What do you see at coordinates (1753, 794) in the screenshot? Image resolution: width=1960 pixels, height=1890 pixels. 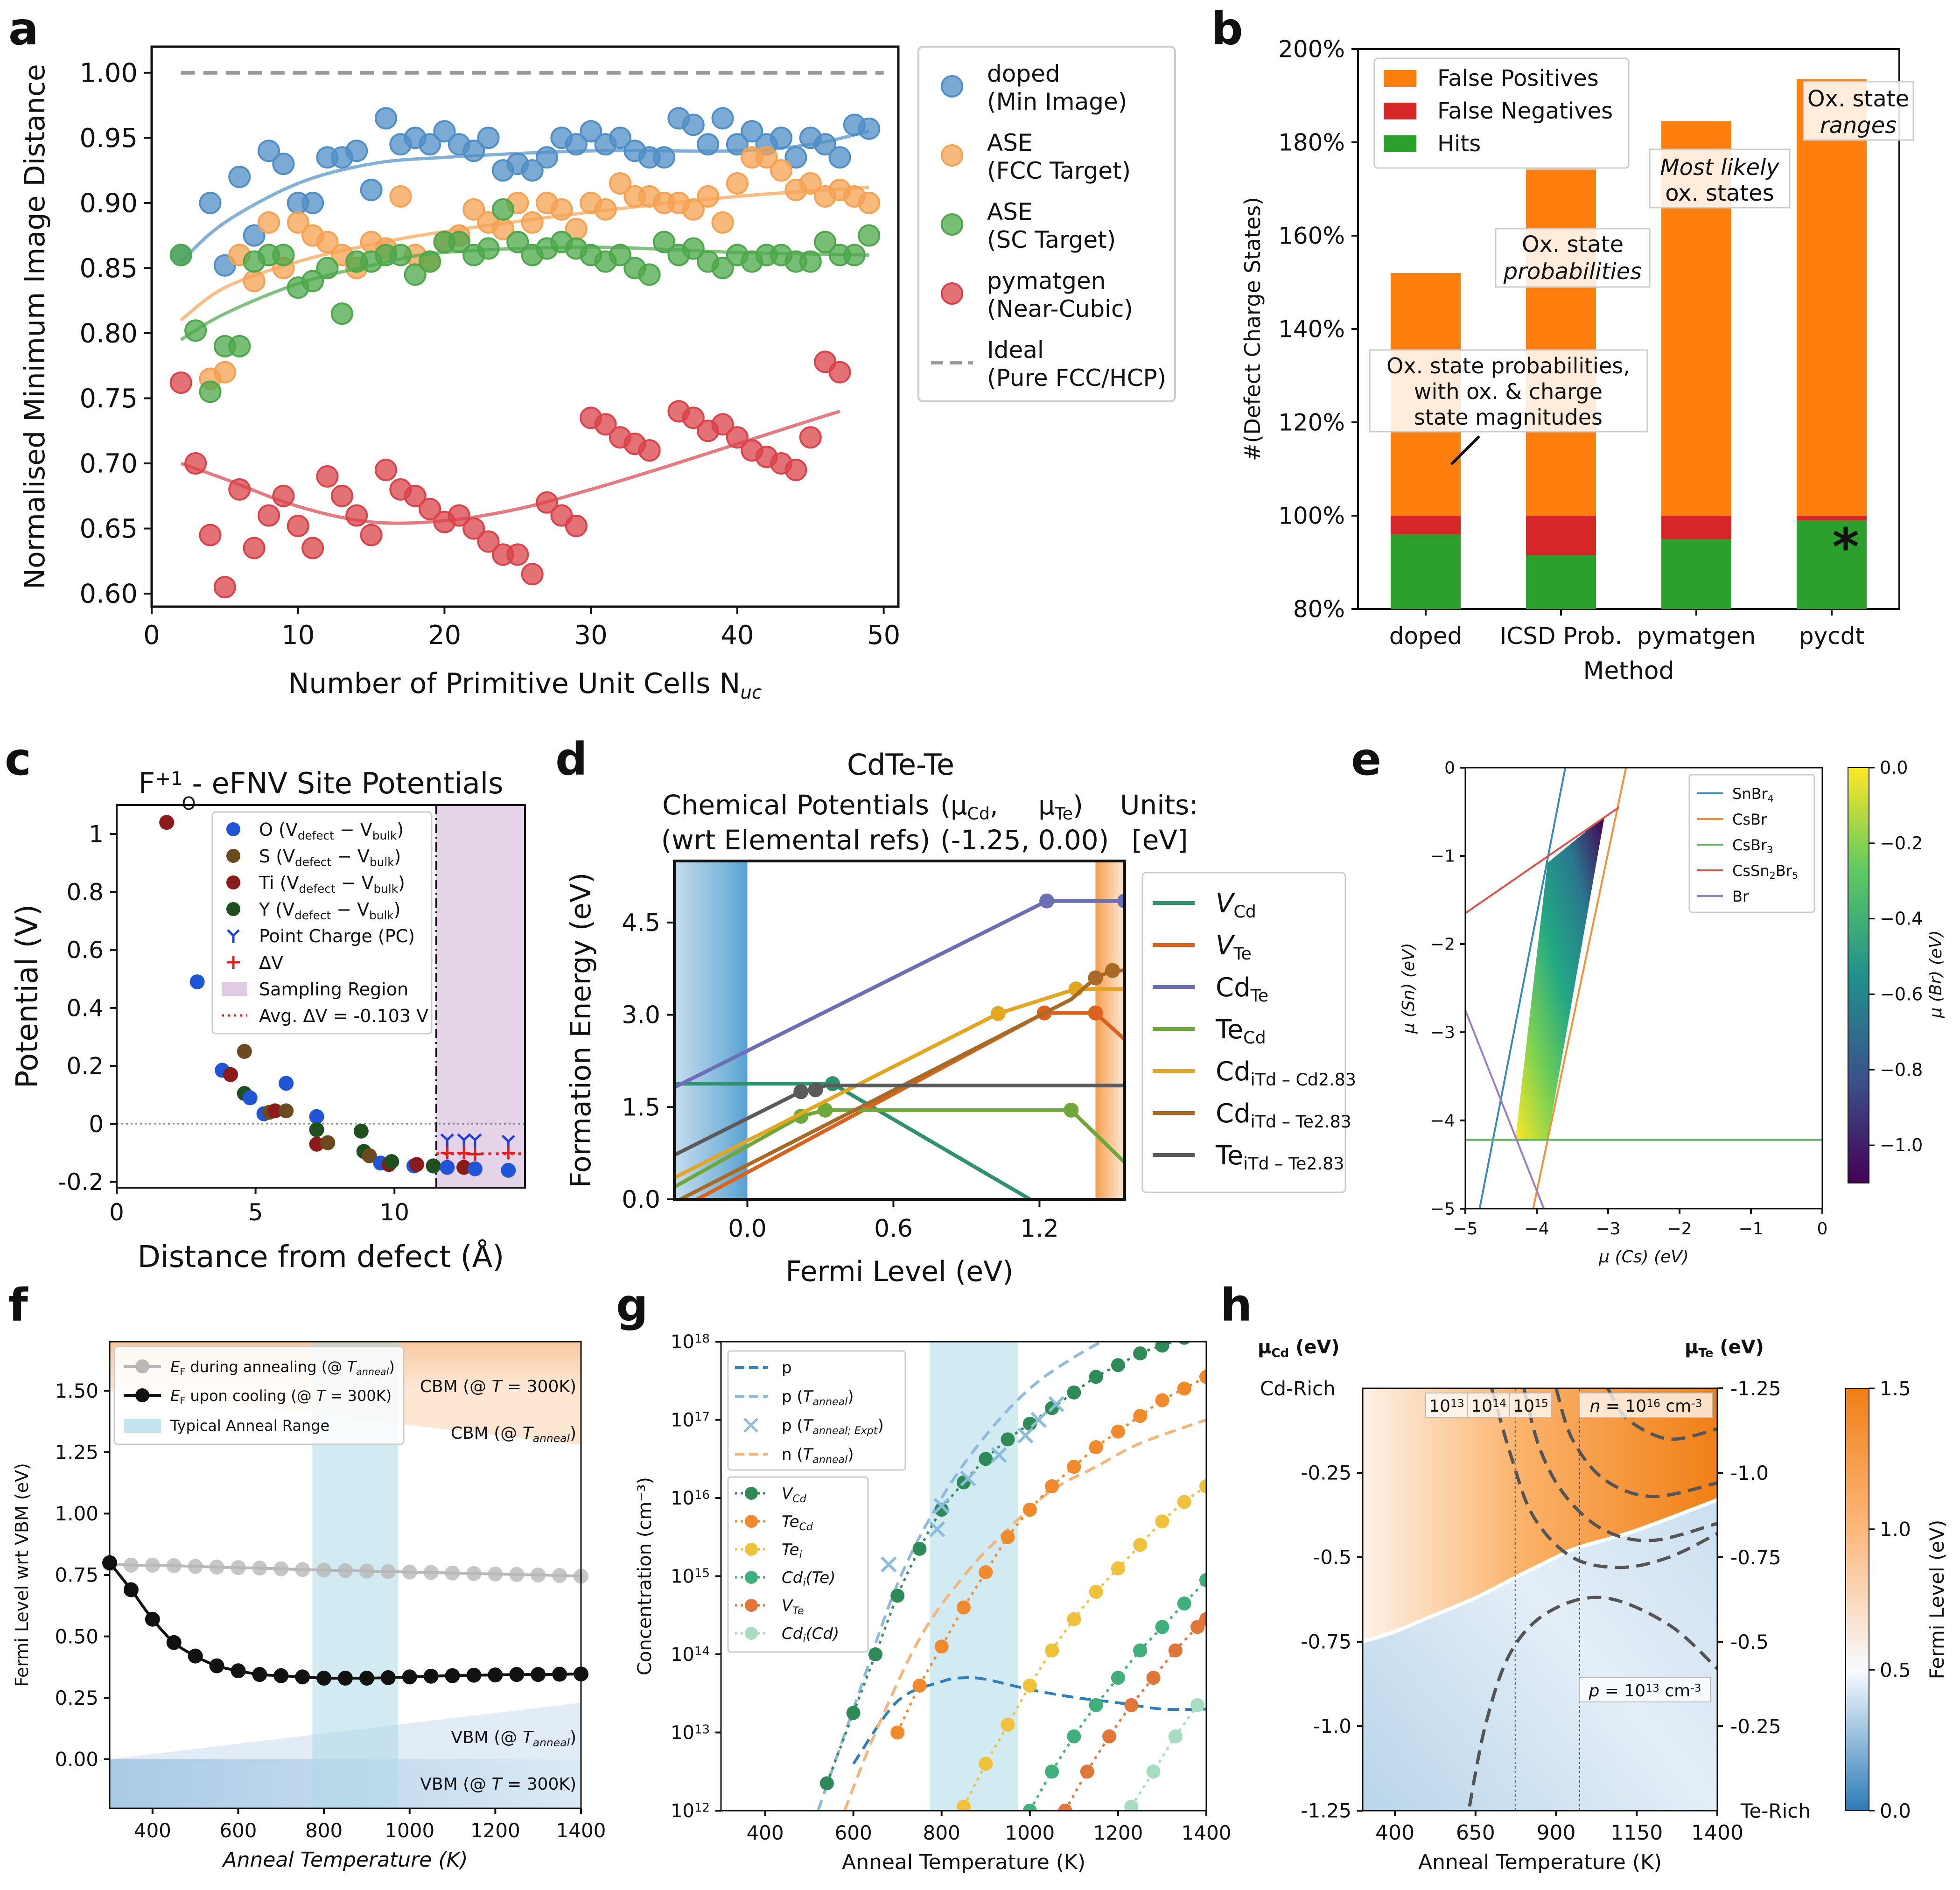 I see `legend-label: SnBr4` at bounding box center [1753, 794].